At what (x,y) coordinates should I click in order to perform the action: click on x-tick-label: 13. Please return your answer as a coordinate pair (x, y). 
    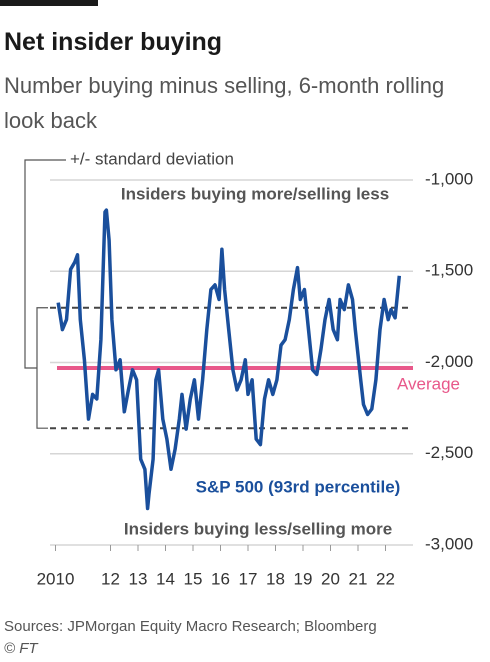
    Looking at the image, I should click on (138, 578).